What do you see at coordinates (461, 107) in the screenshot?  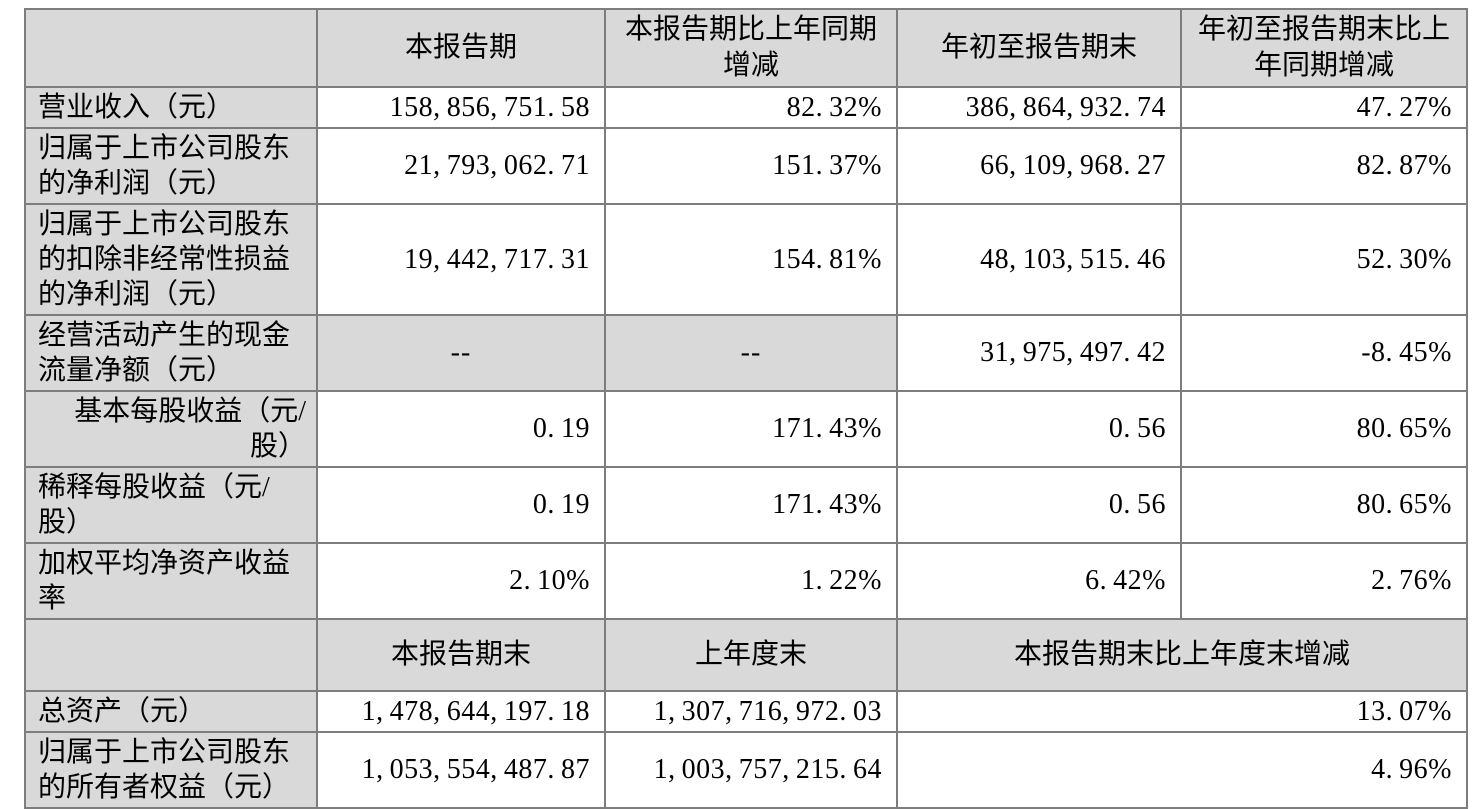 I see `value-cell: 158, 856, 751. 58` at bounding box center [461, 107].